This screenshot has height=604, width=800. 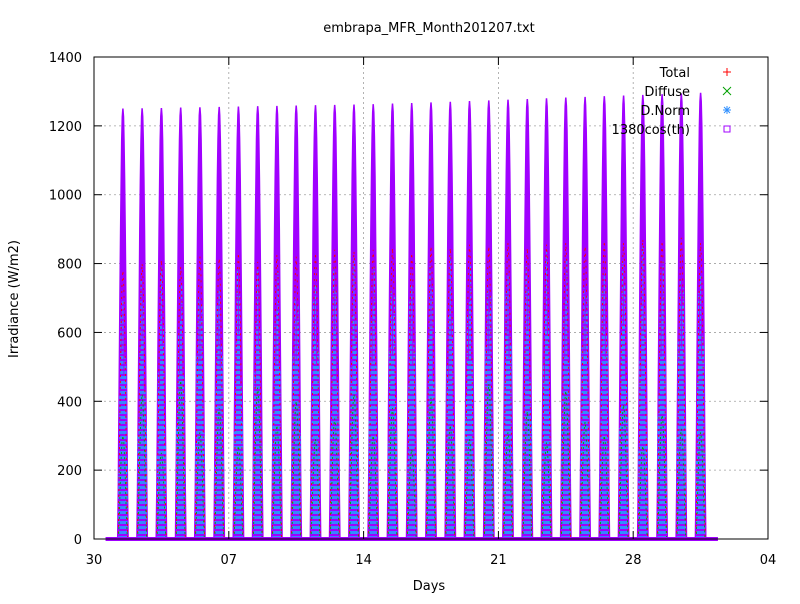 What do you see at coordinates (674, 73) in the screenshot?
I see `legend-label: Total` at bounding box center [674, 73].